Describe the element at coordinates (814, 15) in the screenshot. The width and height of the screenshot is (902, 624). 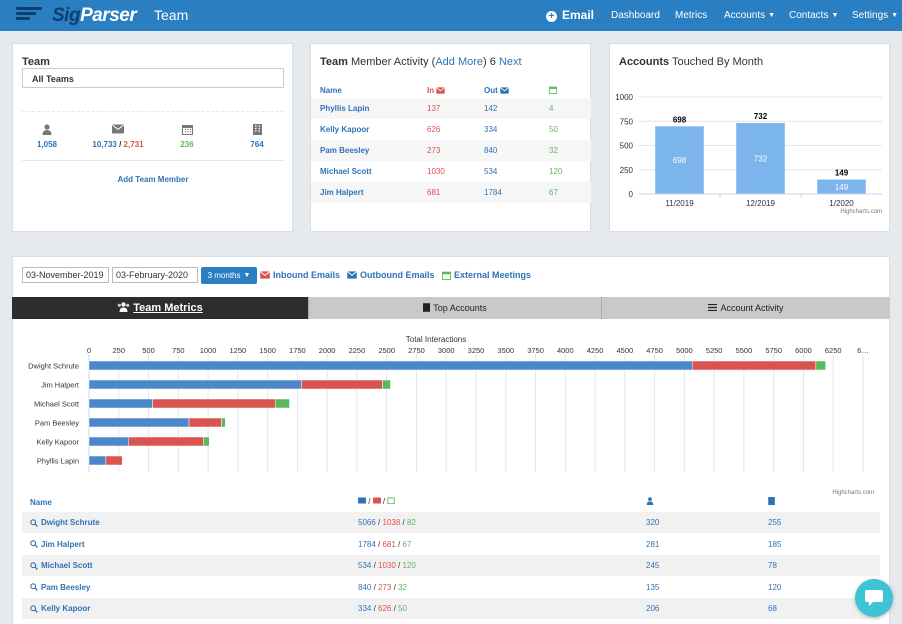
I see `nav-contacts: Contacts ▼` at that location.